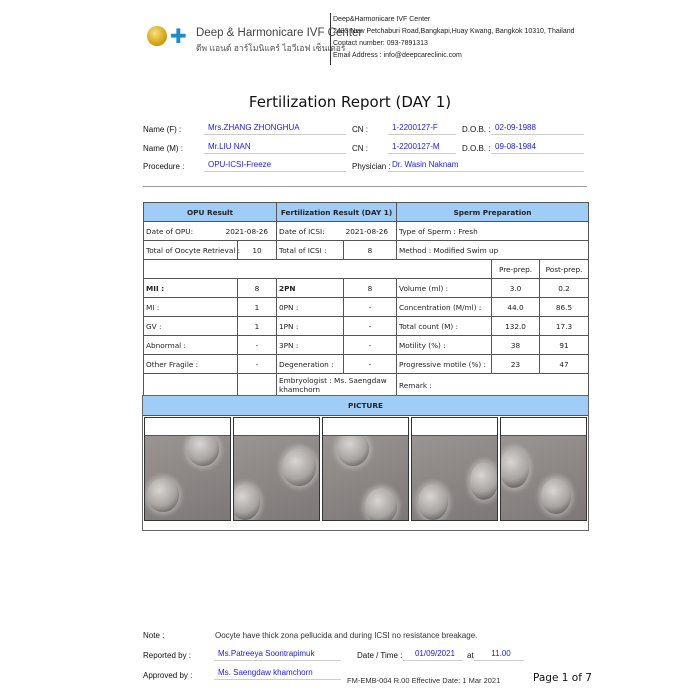 Image resolution: width=700 pixels, height=700 pixels. Describe the element at coordinates (310, 326) in the screenshot. I see `row-label: 1PN :` at that location.